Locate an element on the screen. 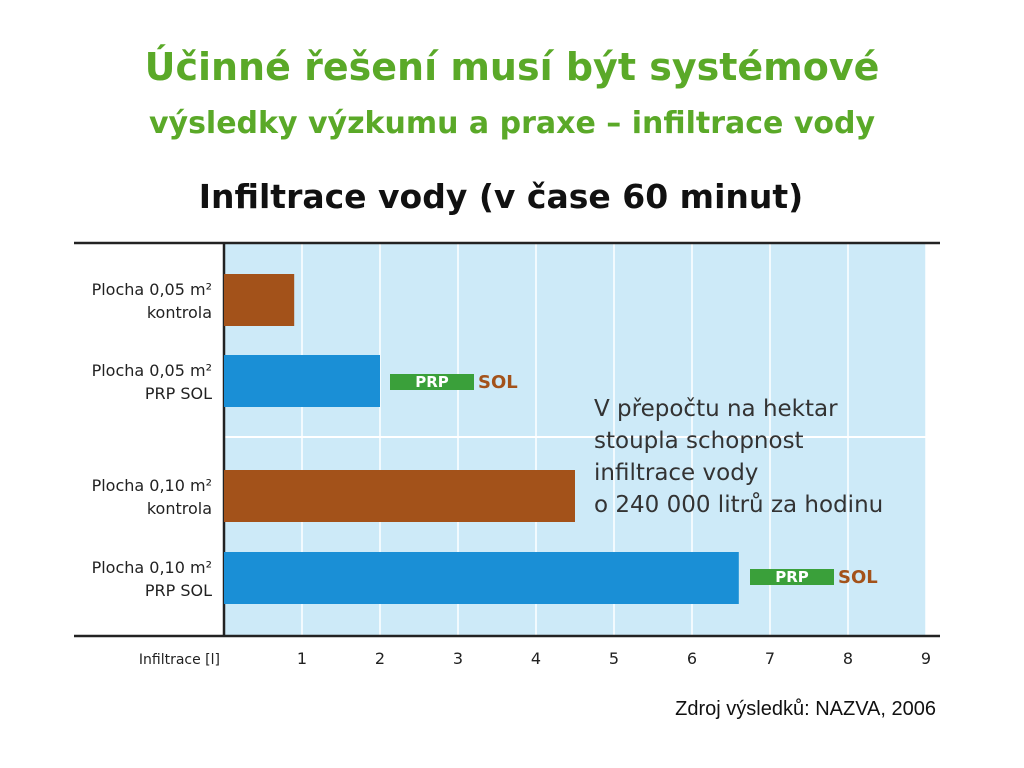 This screenshot has width=1024, height=768. x-tick-label: 3 is located at coordinates (458, 658).